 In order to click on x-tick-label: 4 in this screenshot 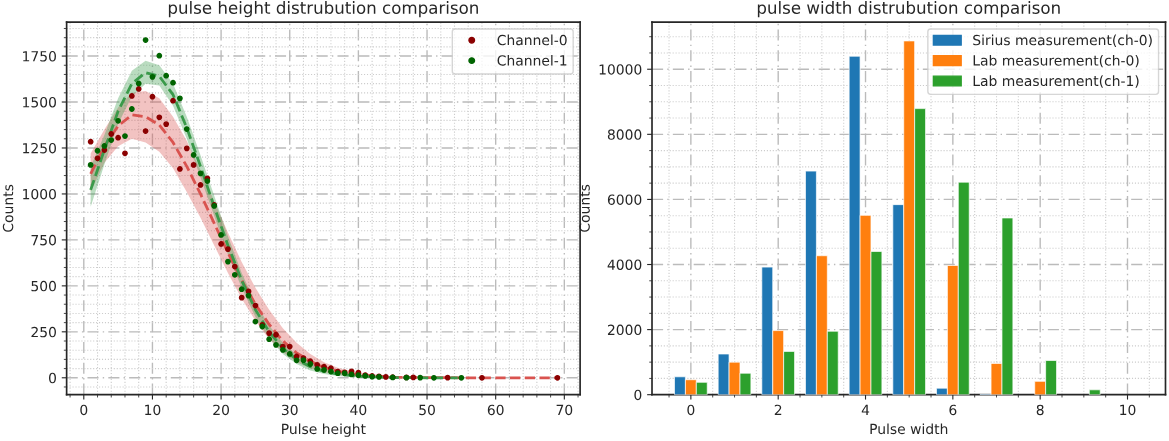, I will do `click(865, 409)`.